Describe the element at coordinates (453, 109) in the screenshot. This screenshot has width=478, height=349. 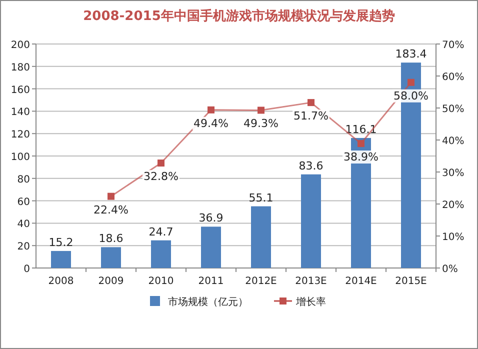
I see `y2-tick-label: 50%` at that location.